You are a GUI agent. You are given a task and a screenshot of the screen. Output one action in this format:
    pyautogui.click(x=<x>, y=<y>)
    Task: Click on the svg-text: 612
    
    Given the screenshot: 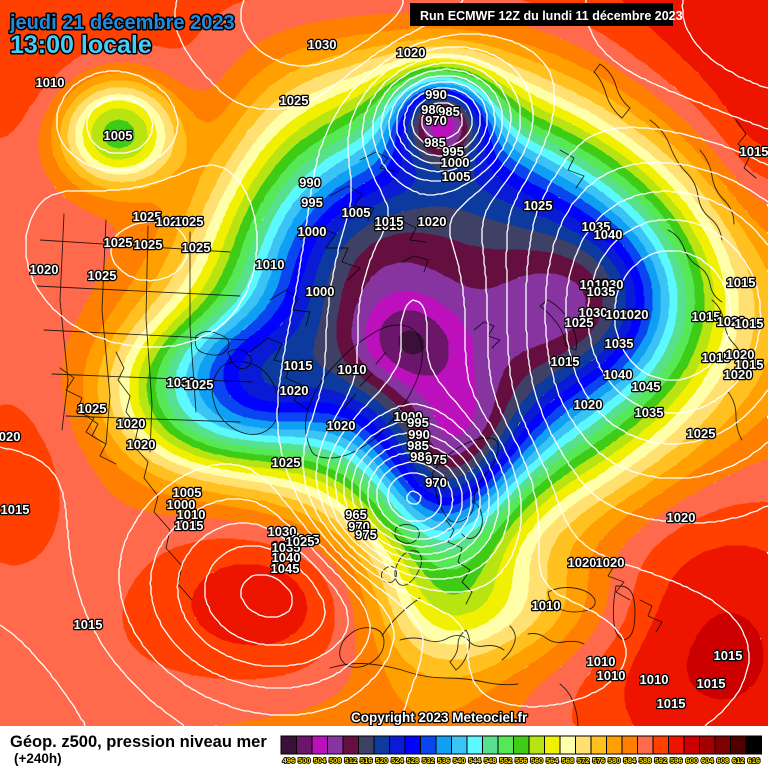 What is the action you would take?
    pyautogui.click(x=738, y=760)
    